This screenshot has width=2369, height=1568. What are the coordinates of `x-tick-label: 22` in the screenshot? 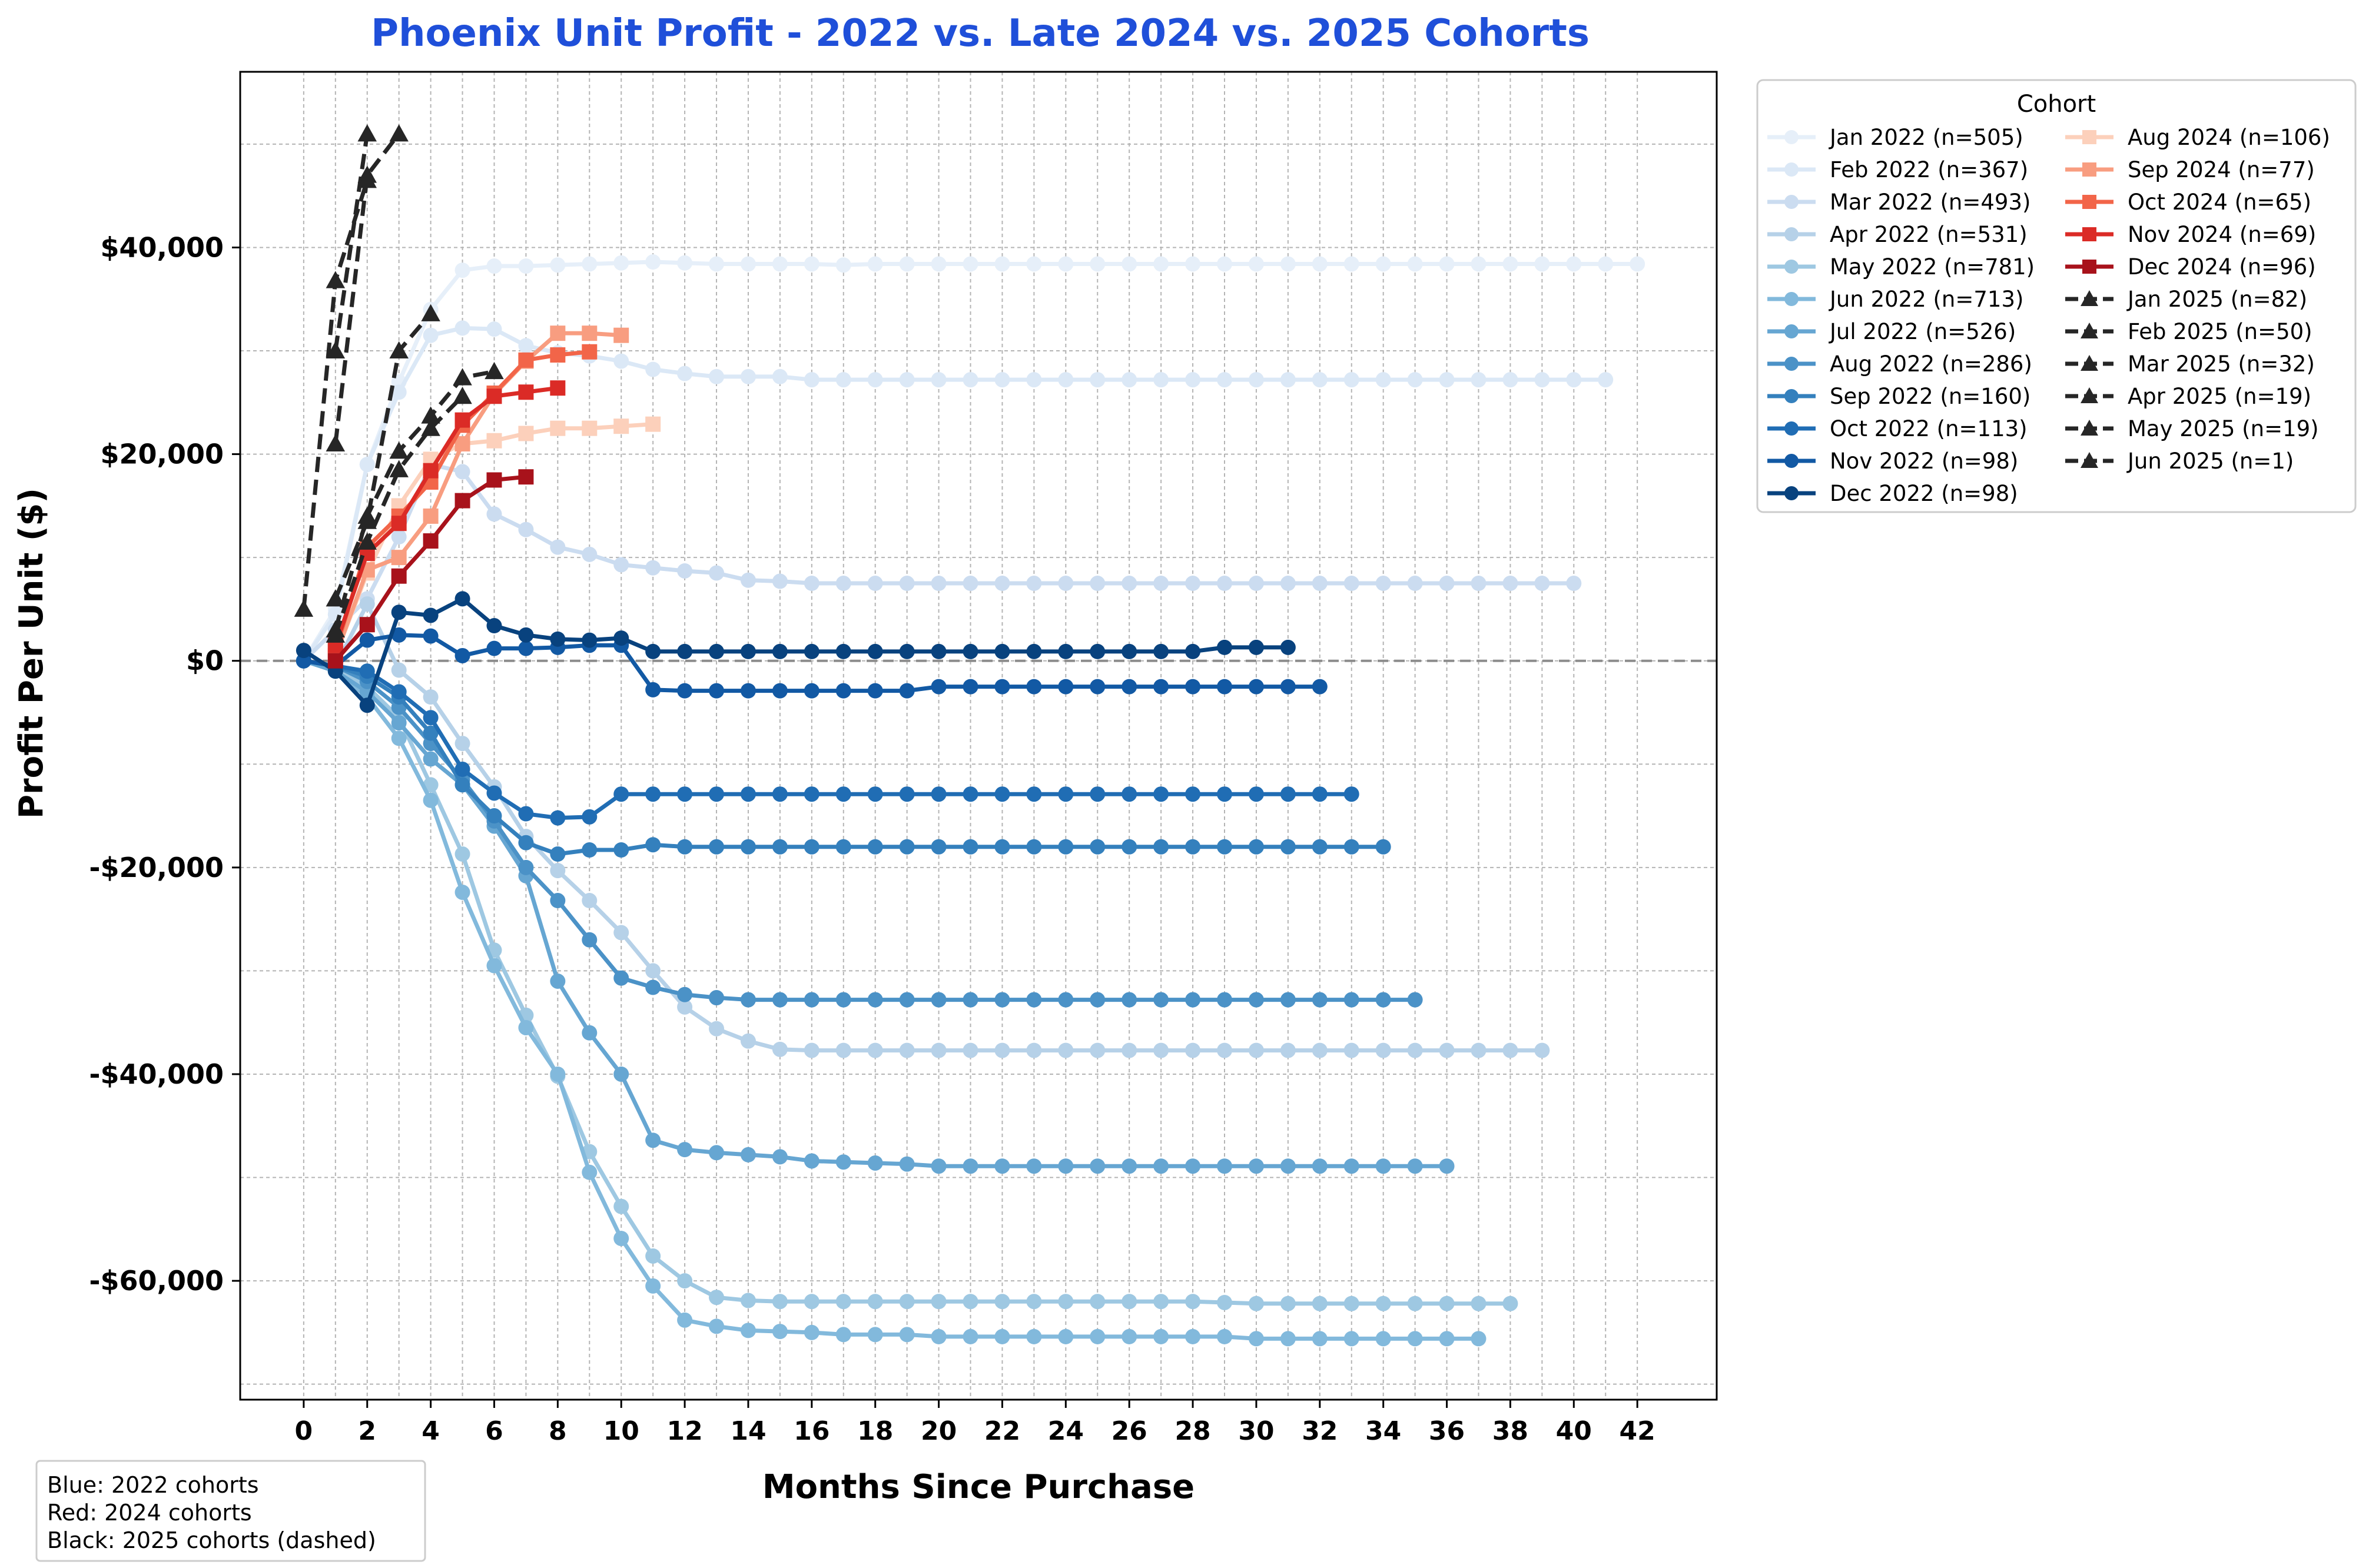 It's located at (1002, 1431).